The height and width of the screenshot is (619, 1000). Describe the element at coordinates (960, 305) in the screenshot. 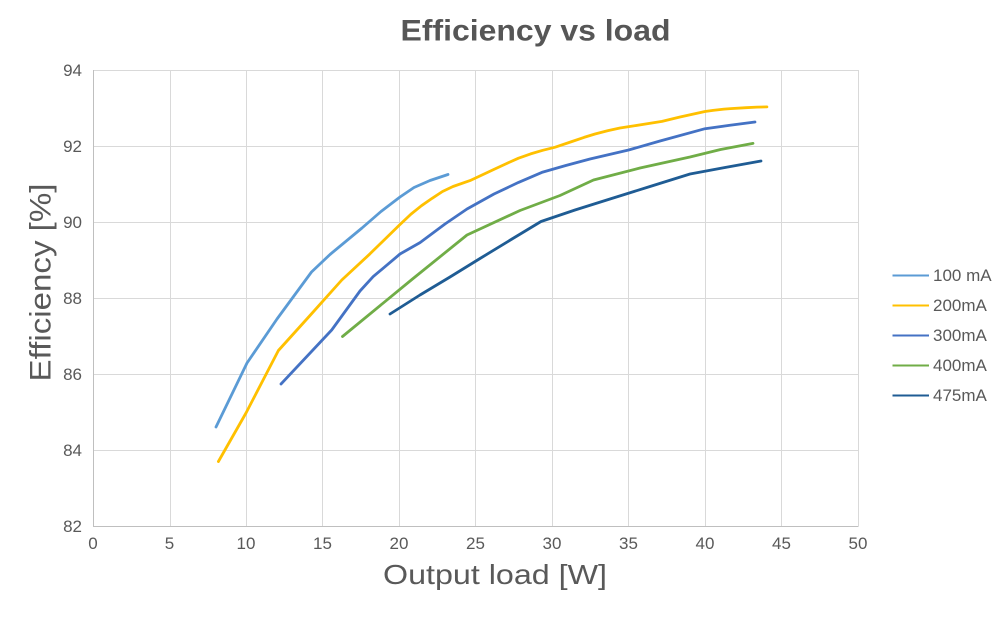

I see `svg-text: 200mA` at that location.